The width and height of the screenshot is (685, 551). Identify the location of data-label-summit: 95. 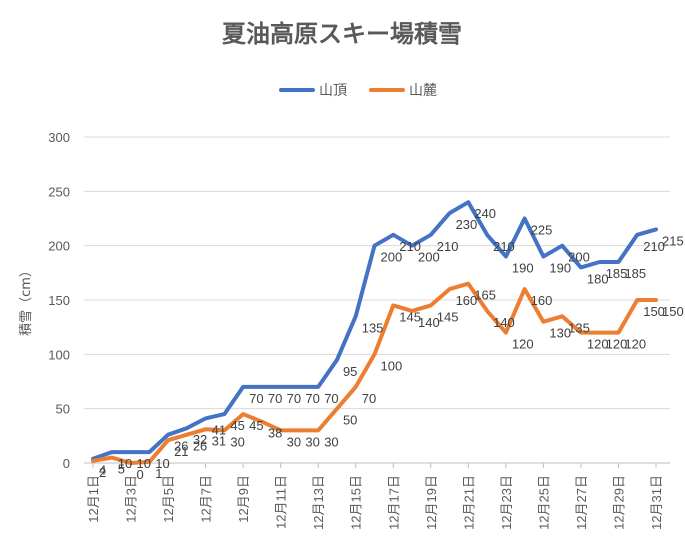
(350, 371).